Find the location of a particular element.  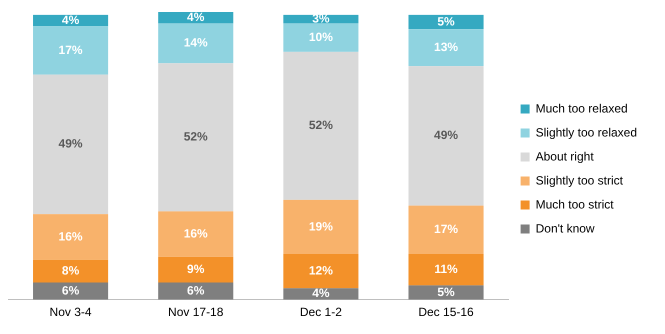

legend-label: About right is located at coordinates (565, 156).